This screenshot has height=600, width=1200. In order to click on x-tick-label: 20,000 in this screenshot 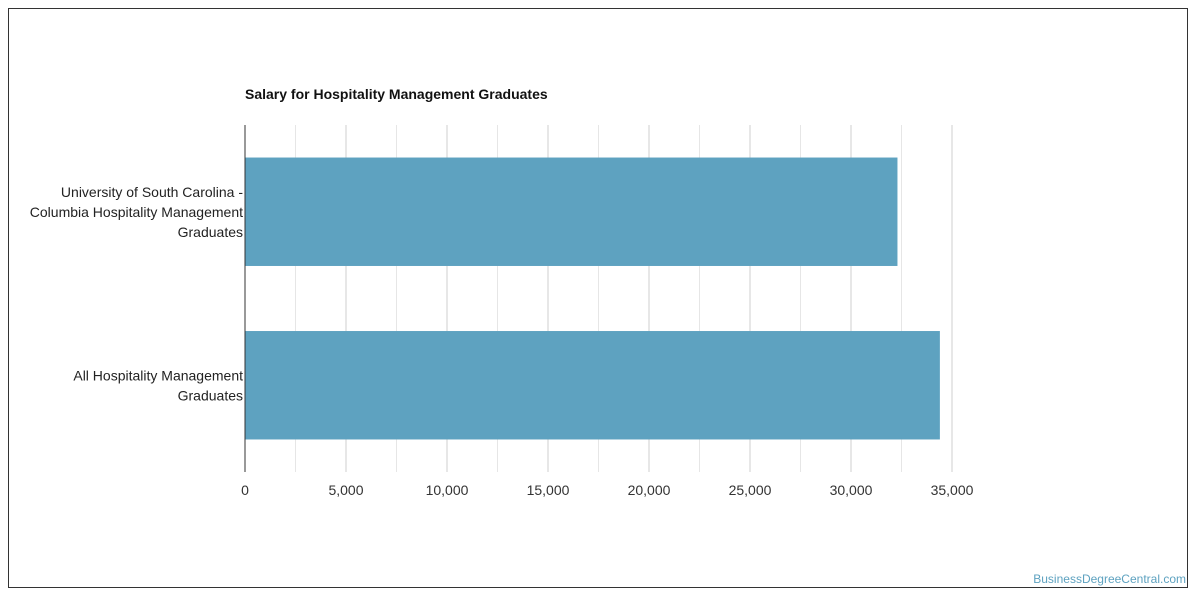, I will do `click(649, 490)`.